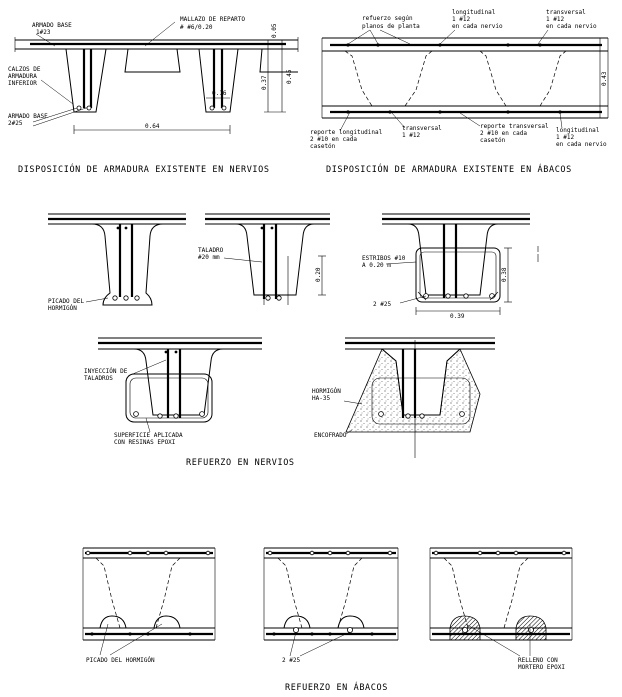 Image resolution: width=622 pixels, height=697 pixels. What do you see at coordinates (66, 301) in the screenshot?
I see `picado-label-1: PICADO DEL` at bounding box center [66, 301].